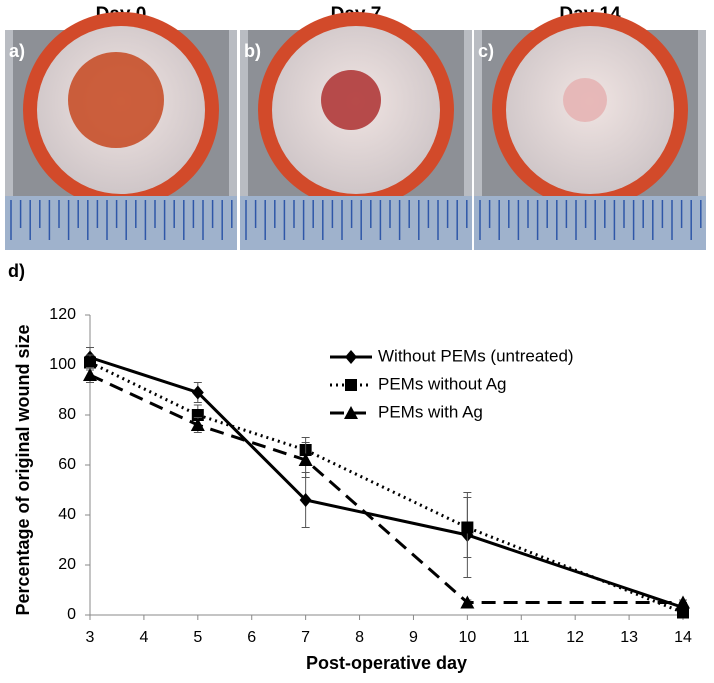 This screenshot has height=683, width=714. Describe the element at coordinates (90, 637) in the screenshot. I see `x-tick-label: 3` at that location.